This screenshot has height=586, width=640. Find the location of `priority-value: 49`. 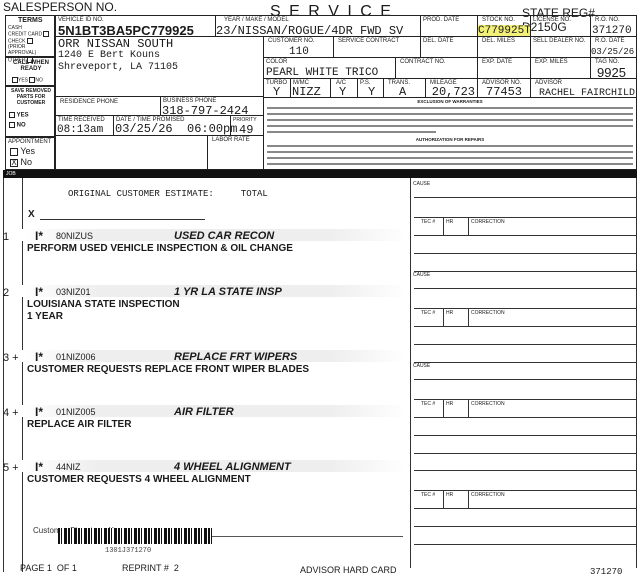

priority-value: 49 is located at coordinates (246, 130).